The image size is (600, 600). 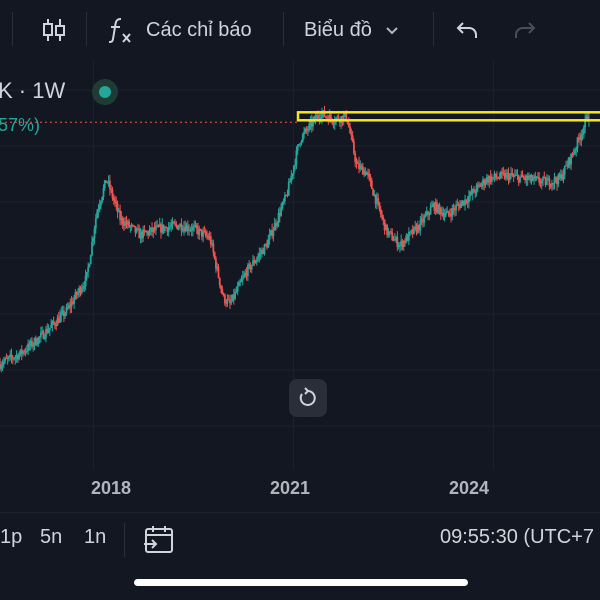 I want to click on range-button-1p: 1p, so click(x=11, y=537).